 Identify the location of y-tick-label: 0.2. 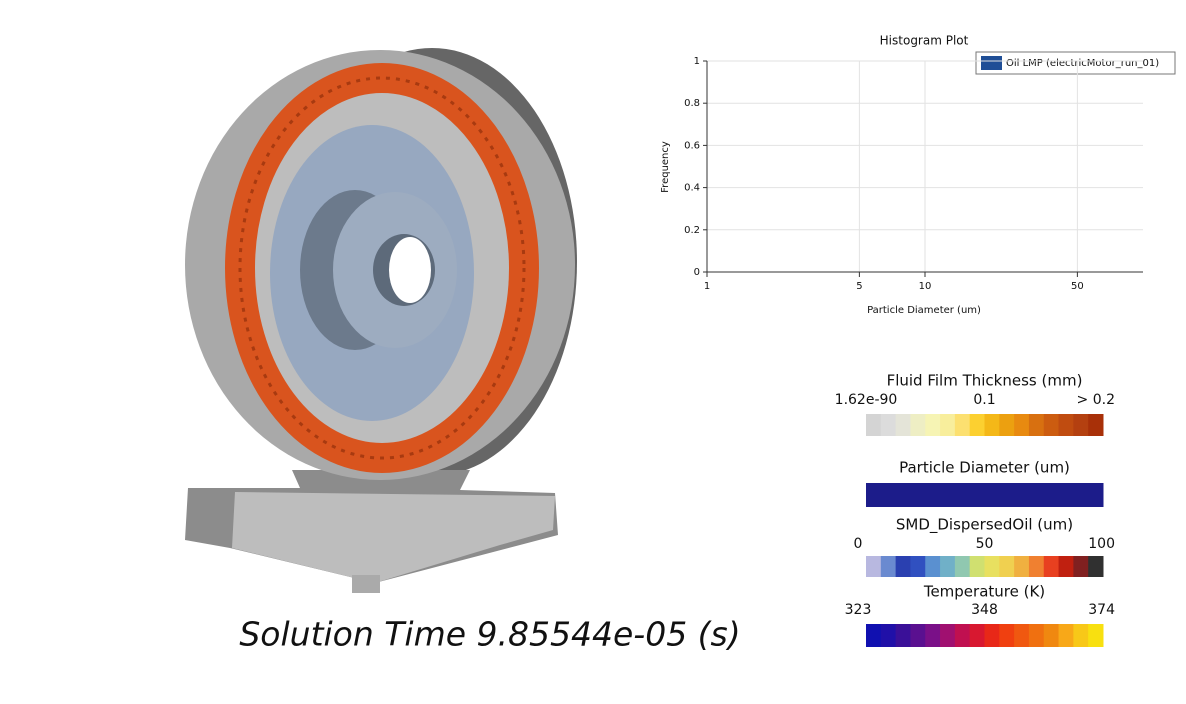
(692, 230).